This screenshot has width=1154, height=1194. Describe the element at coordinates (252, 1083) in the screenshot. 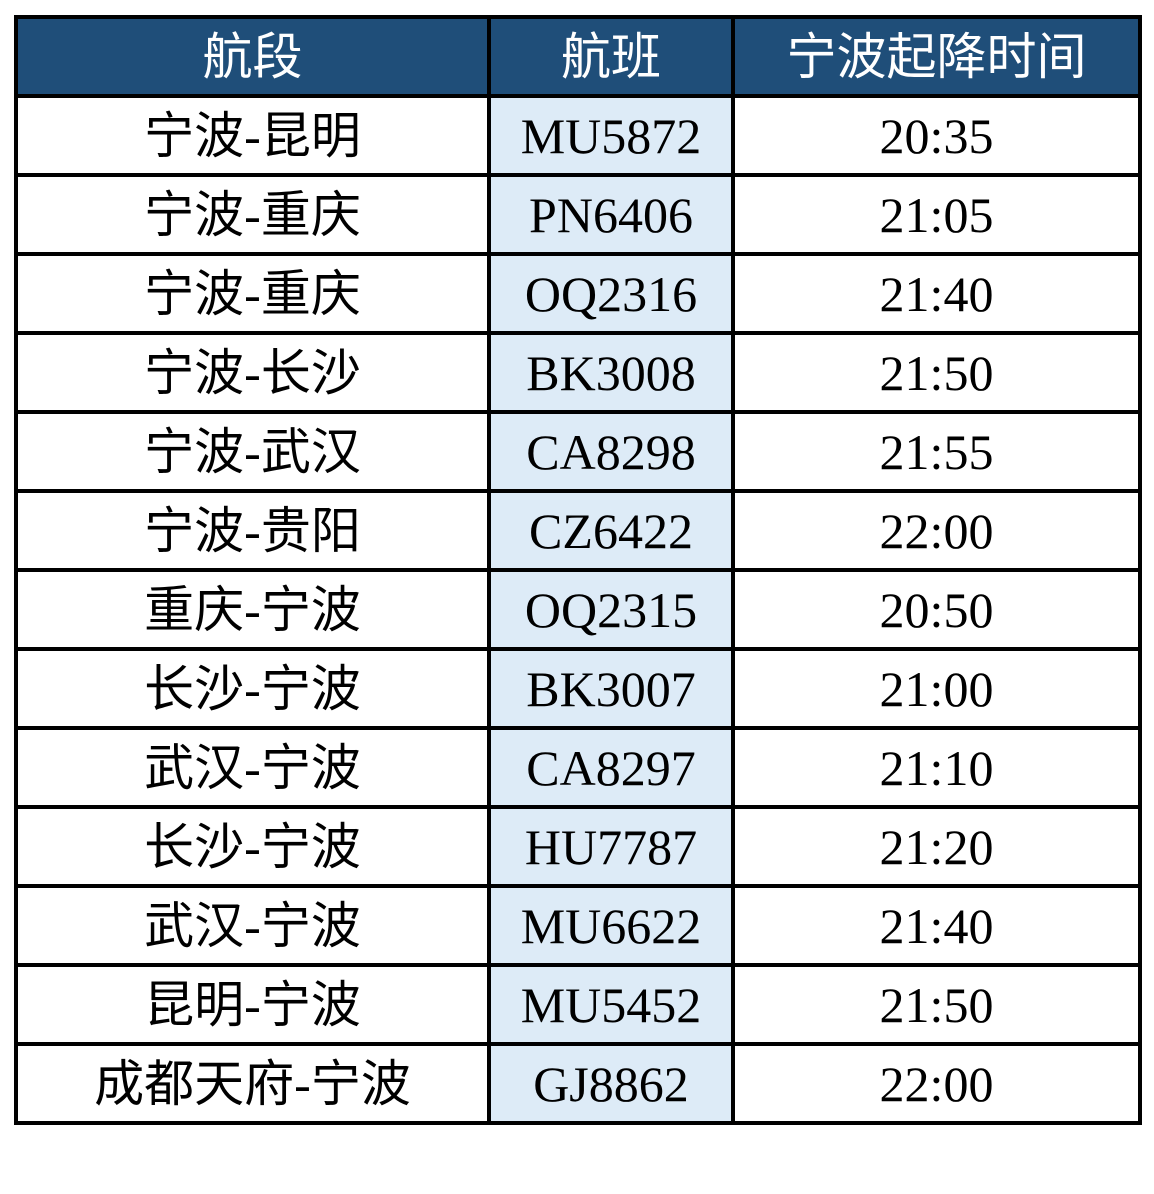

I see `route-cell: 成都天府-宁波` at that location.